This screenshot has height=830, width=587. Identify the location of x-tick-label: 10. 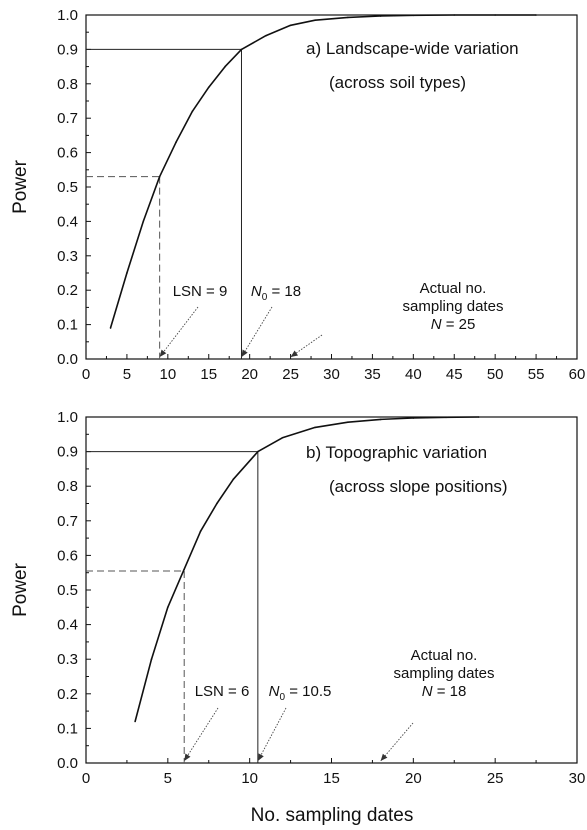
(249, 778).